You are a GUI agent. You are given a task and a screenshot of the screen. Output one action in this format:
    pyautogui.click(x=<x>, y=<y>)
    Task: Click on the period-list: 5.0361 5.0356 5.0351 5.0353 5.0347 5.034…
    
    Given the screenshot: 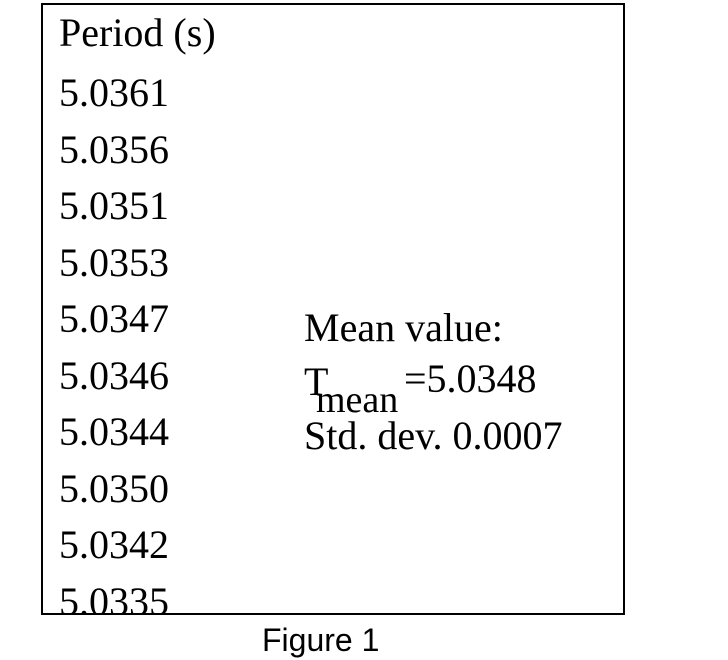 What is the action you would take?
    pyautogui.click(x=114, y=340)
    